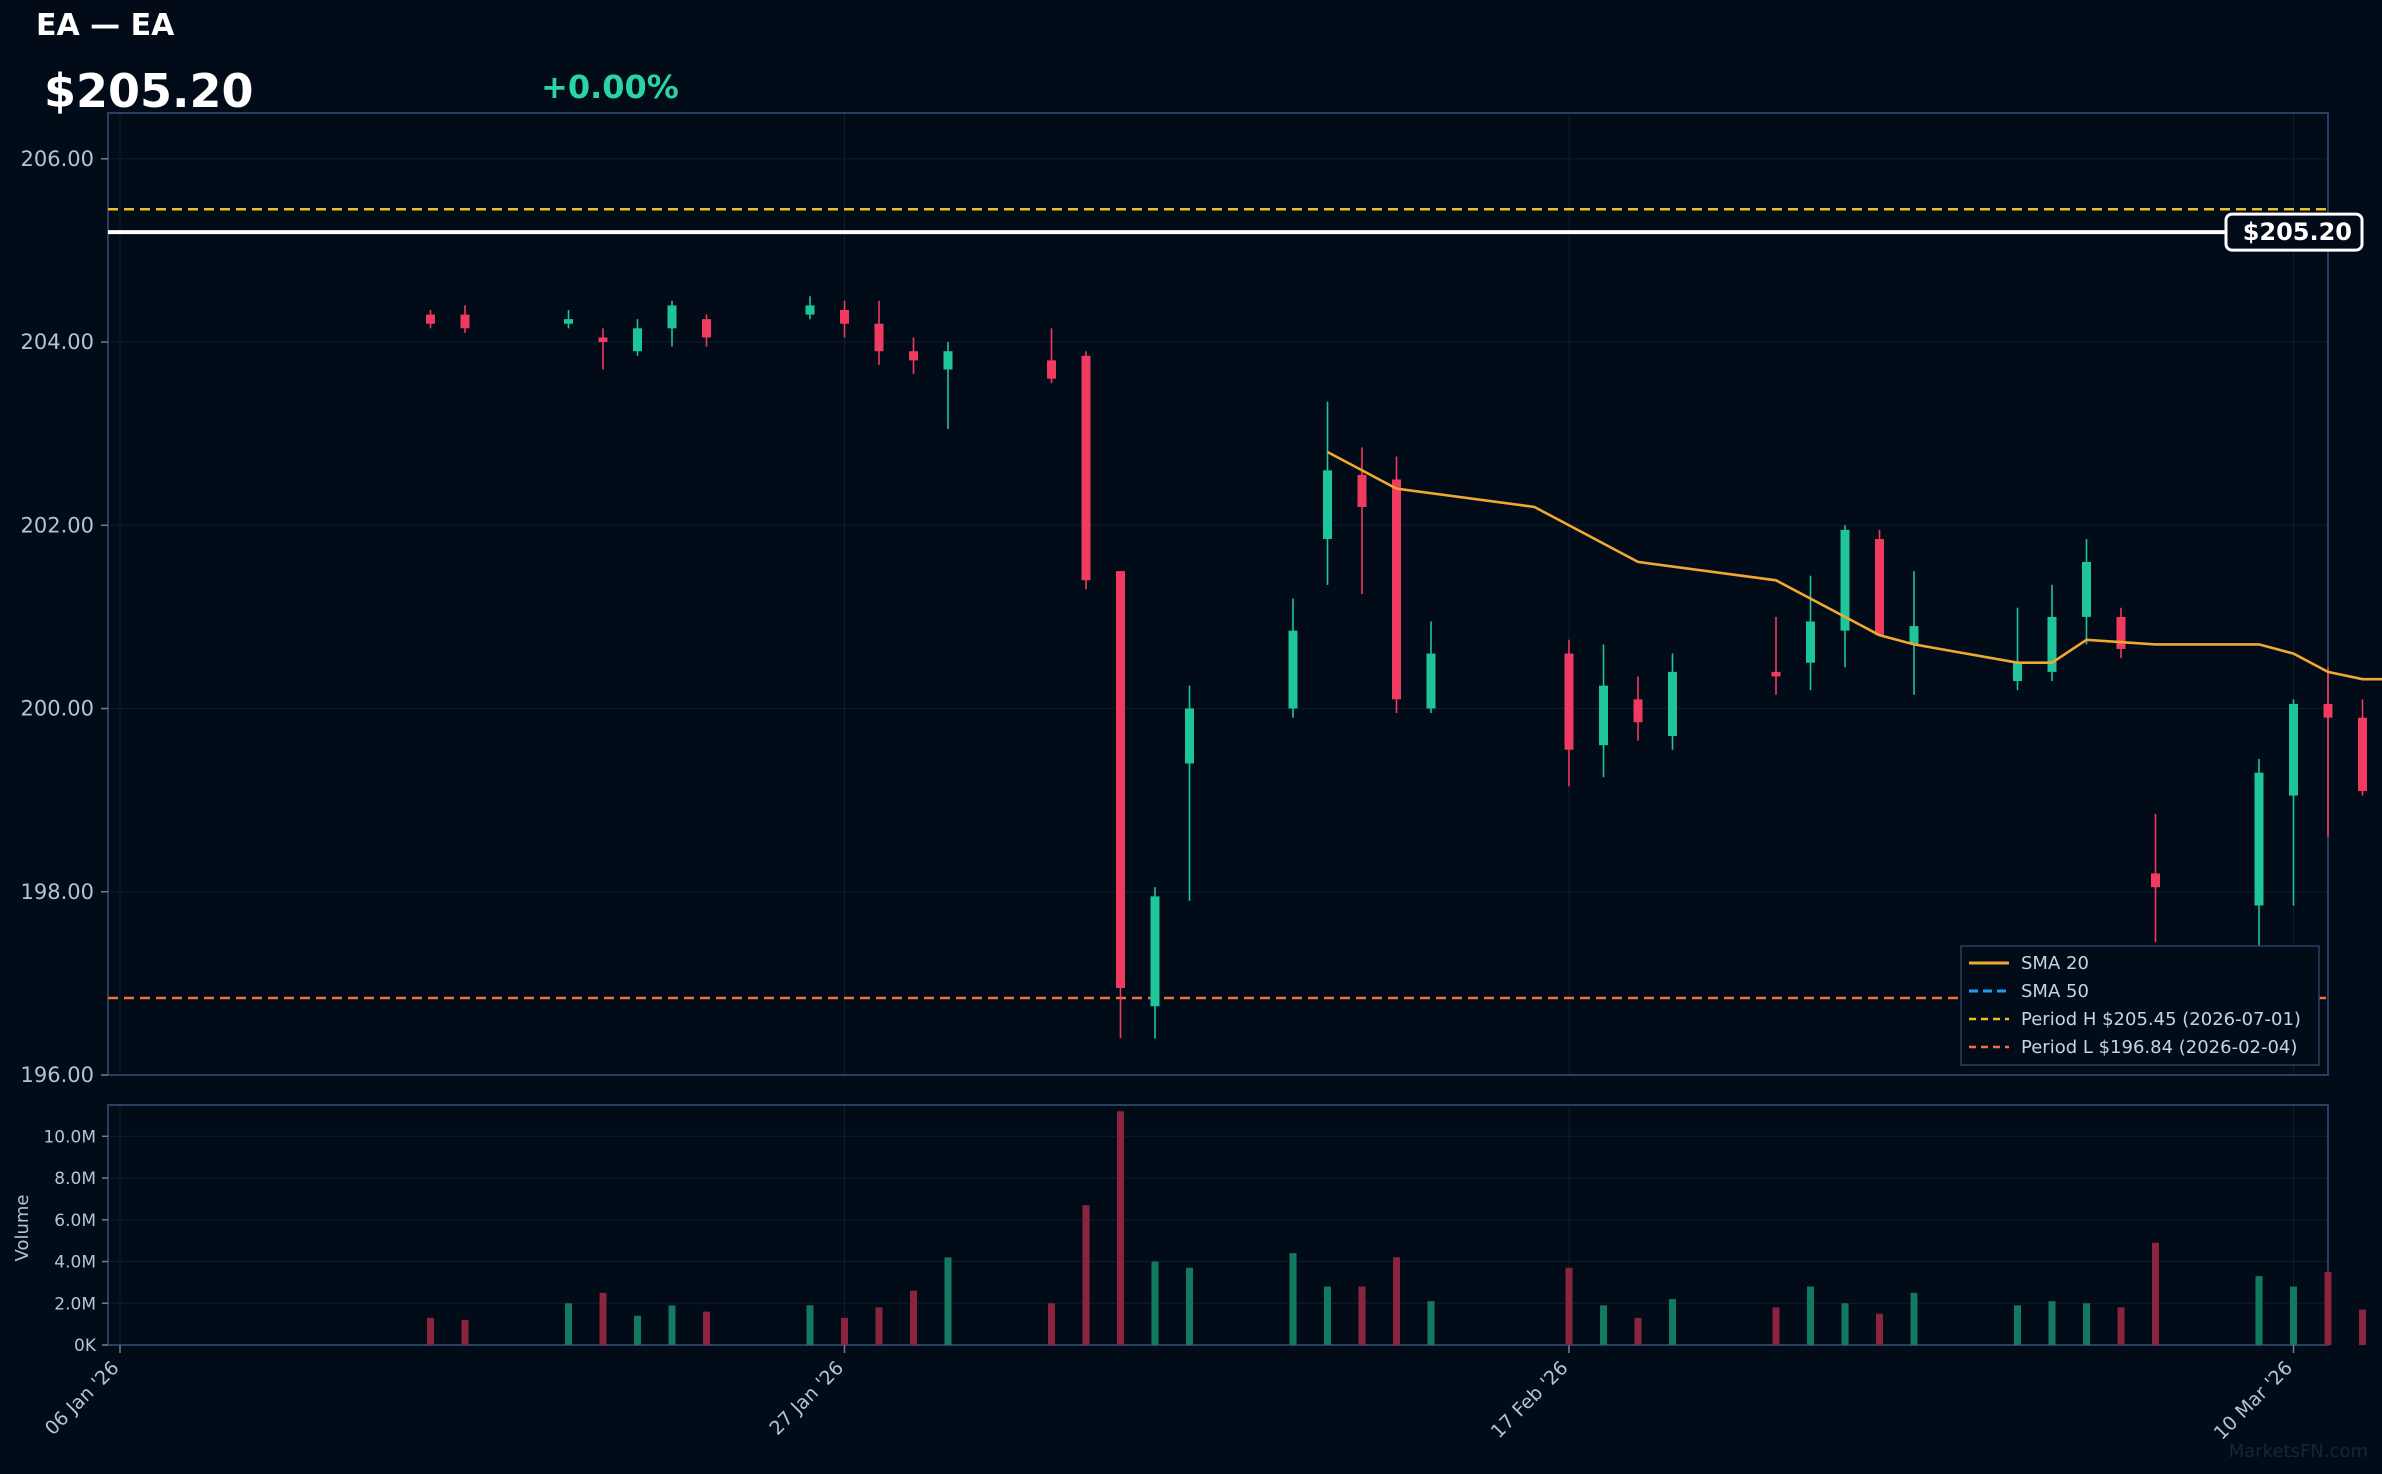 This screenshot has width=2382, height=1474. What do you see at coordinates (105, 25) in the screenshot?
I see `ticker-title: EA — EA` at bounding box center [105, 25].